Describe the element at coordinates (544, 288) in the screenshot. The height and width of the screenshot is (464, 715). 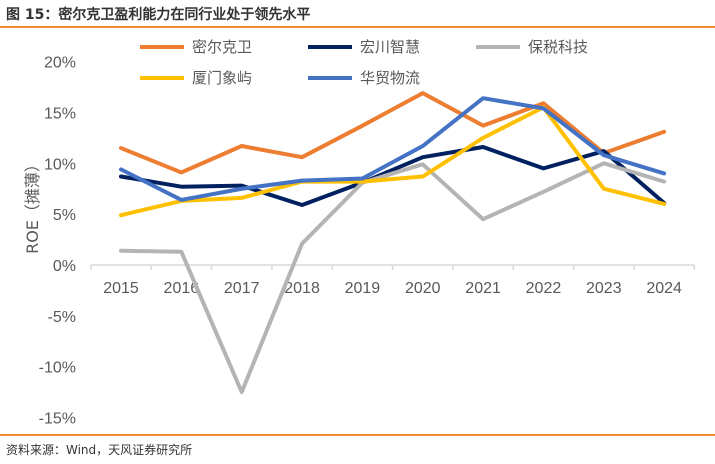
I see `x-tick-label: 2022` at that location.